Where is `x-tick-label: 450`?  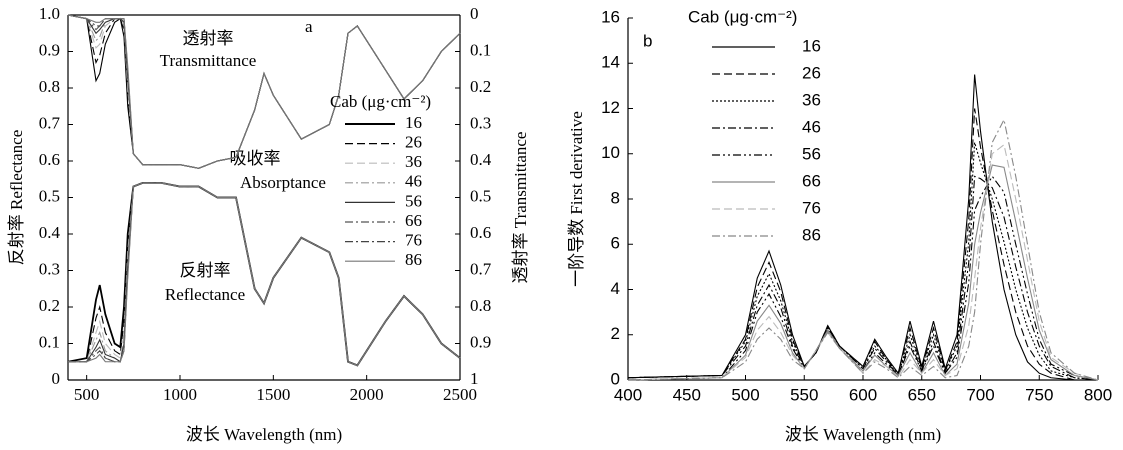
x-tick-label: 450 is located at coordinates (687, 394).